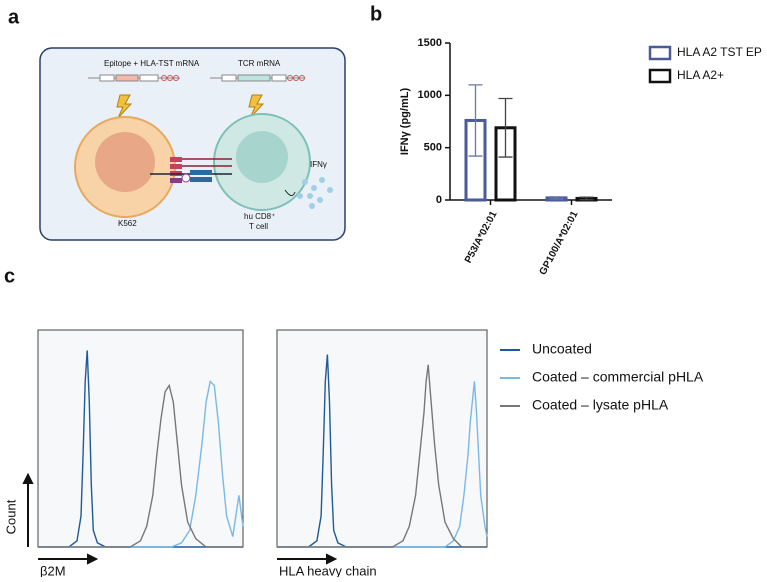 Image resolution: width=767 pixels, height=582 pixels. Describe the element at coordinates (196, 78) in the screenshot. I see `mrna` at that location.